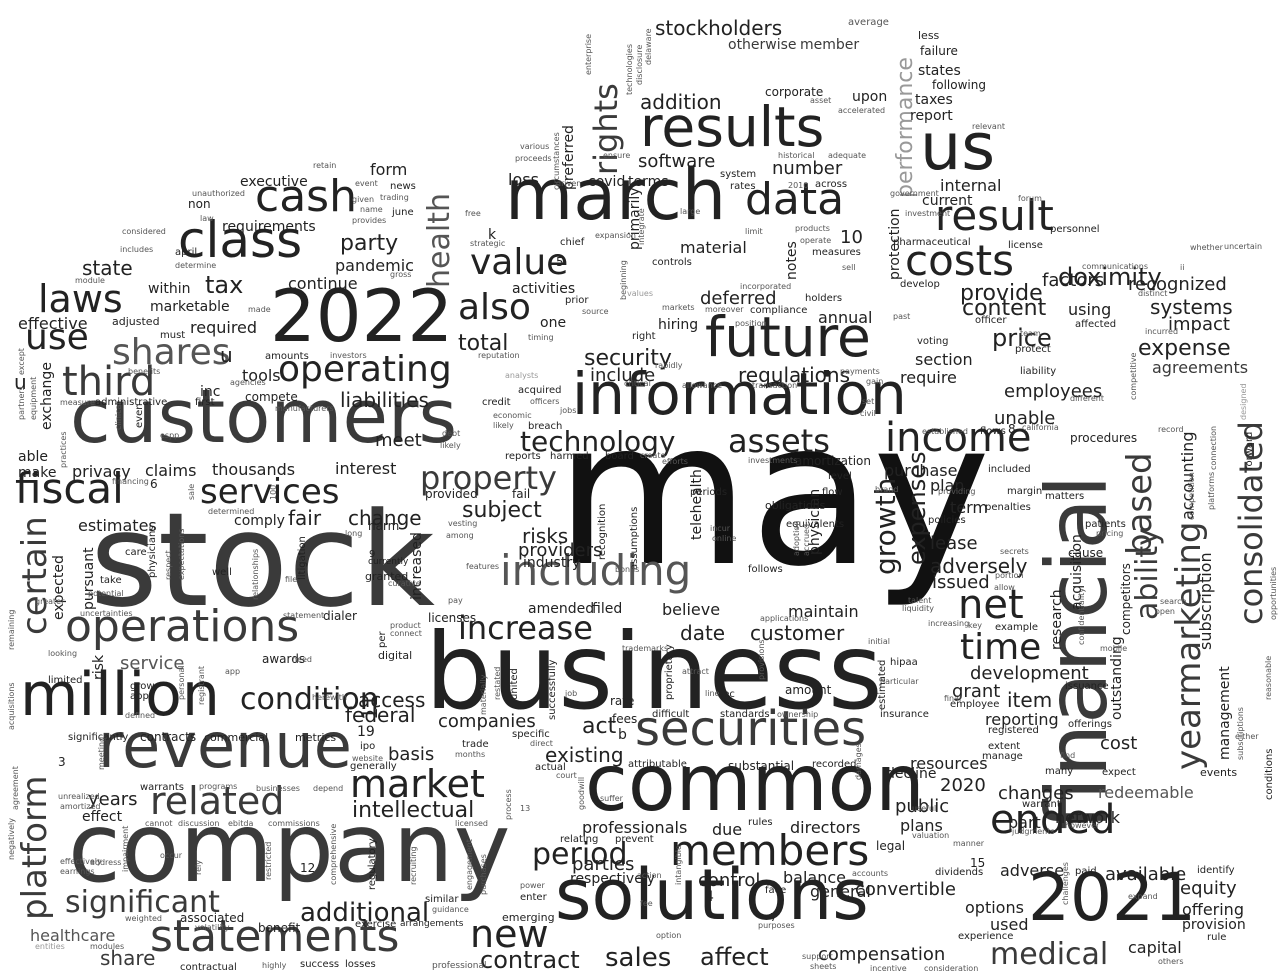 The image size is (1280, 977). What do you see at coordinates (1049, 954) in the screenshot?
I see `cloud-word: medical` at bounding box center [1049, 954].